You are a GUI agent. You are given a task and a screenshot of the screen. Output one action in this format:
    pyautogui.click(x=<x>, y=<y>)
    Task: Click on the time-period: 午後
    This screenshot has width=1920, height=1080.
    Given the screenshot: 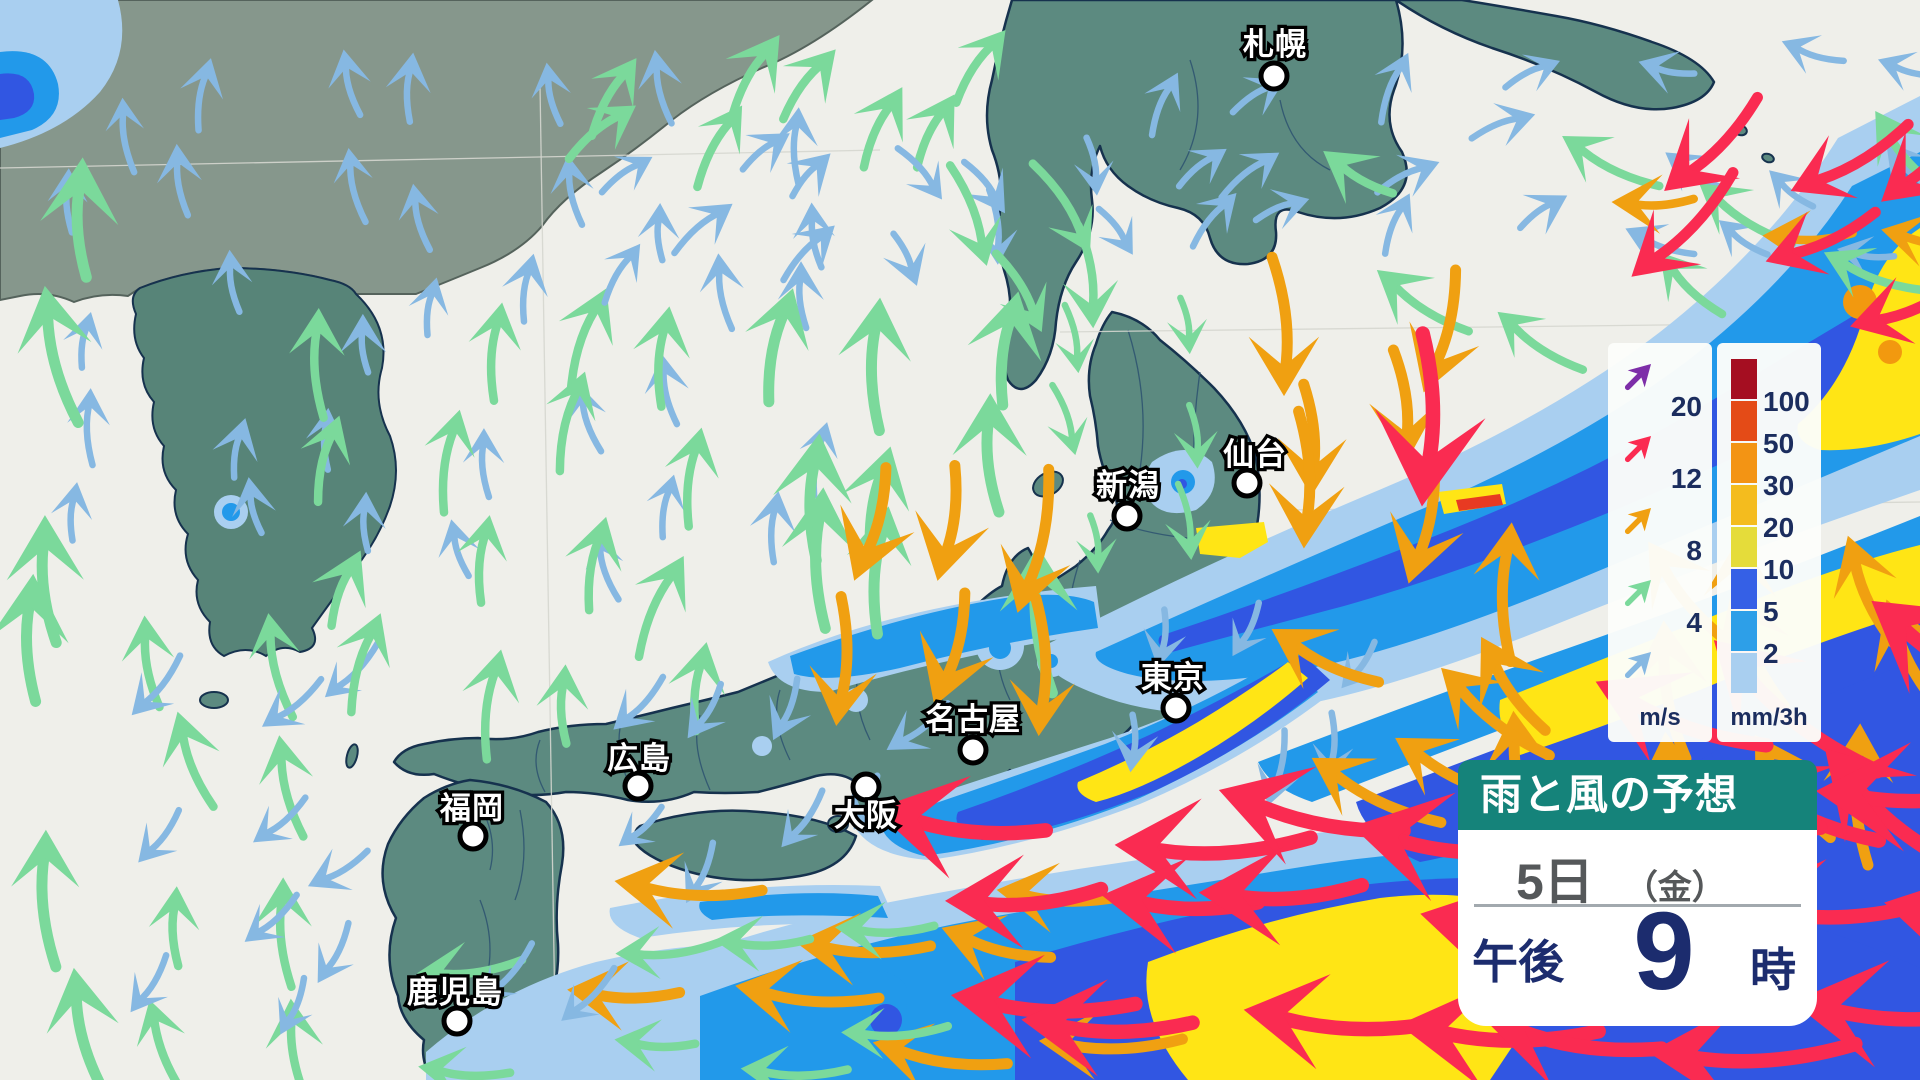 What is the action you would take?
    pyautogui.click(x=1518, y=962)
    